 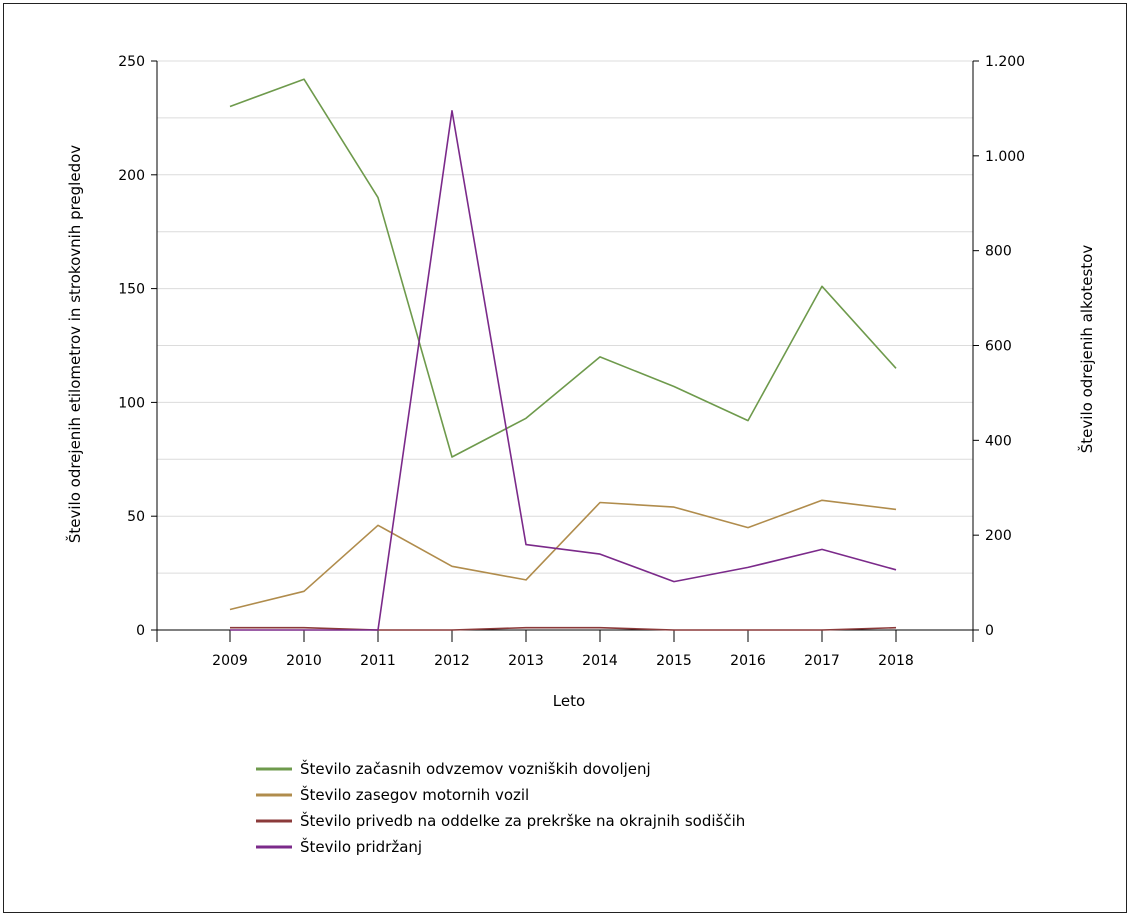 What do you see at coordinates (131, 176) in the screenshot?
I see `y-left-tick-label: 200` at bounding box center [131, 176].